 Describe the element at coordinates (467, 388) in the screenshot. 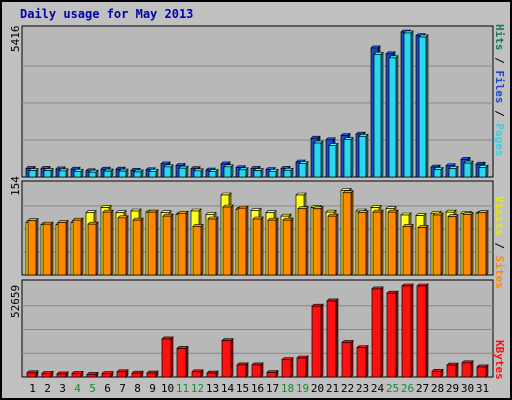

I see `day-label-30: 30` at that location.